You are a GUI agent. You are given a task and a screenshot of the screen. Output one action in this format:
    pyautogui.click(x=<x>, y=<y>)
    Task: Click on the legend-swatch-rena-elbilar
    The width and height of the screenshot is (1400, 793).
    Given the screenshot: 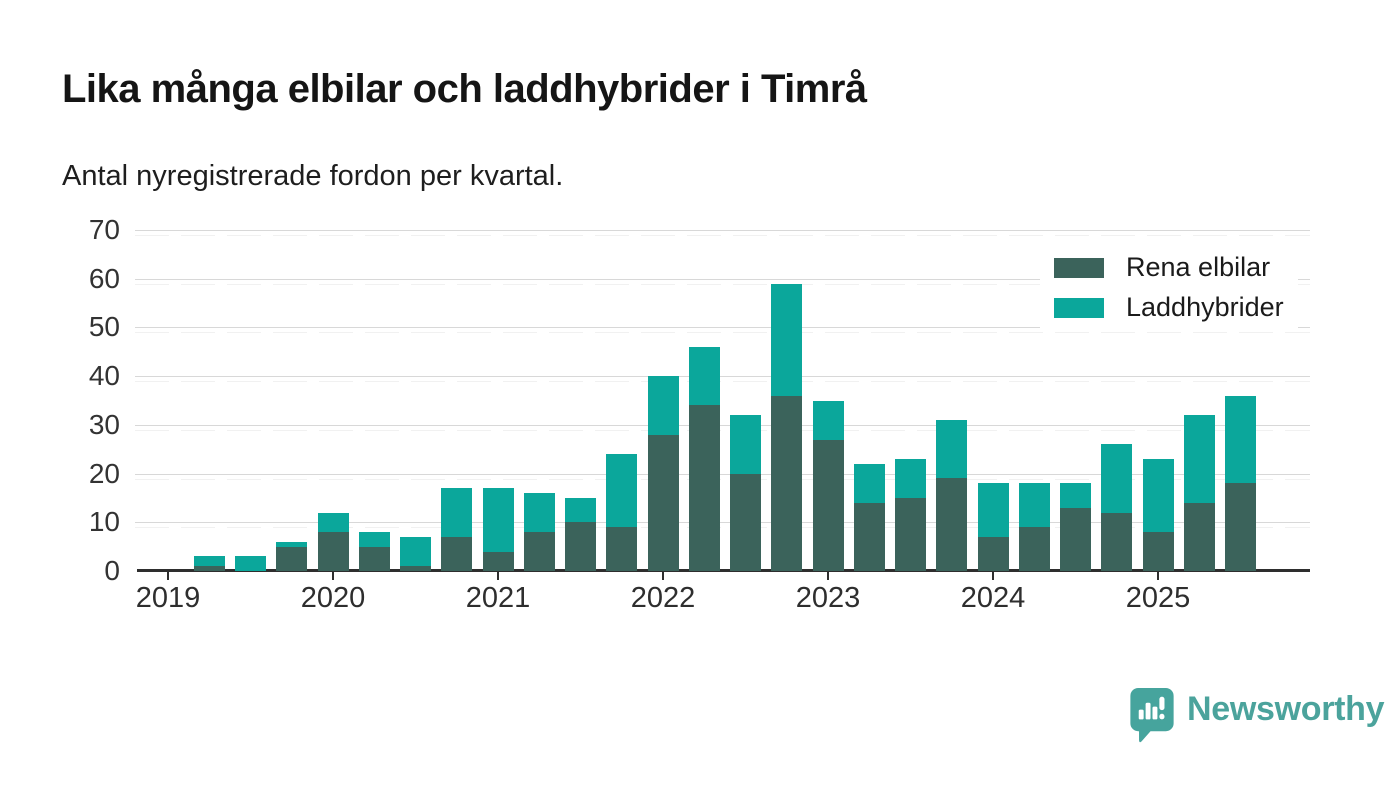 What is the action you would take?
    pyautogui.click(x=1079, y=267)
    